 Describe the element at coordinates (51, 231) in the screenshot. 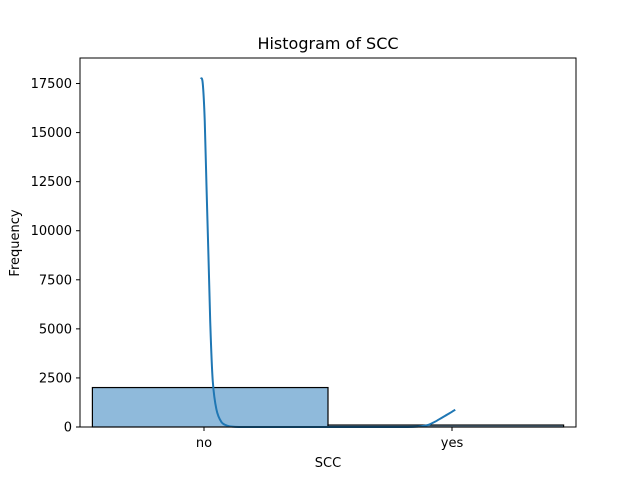

I see `y-tick-label: 10000` at that location.